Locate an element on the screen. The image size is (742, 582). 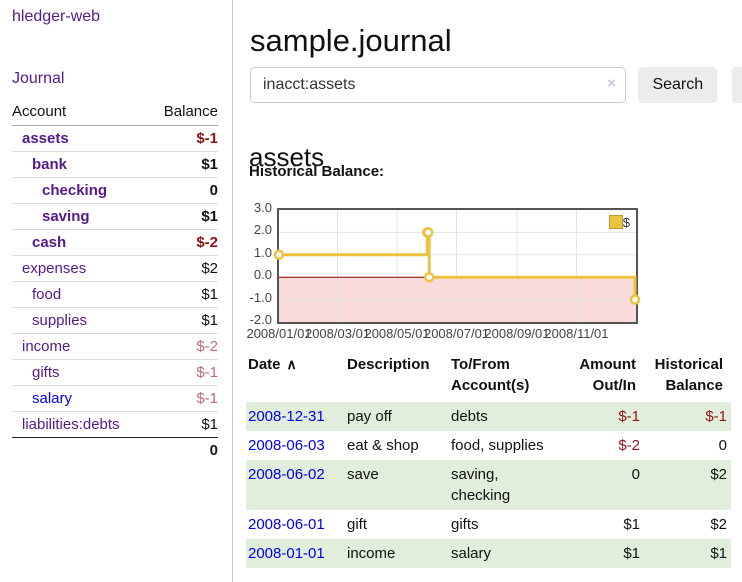
register-row: 2008-06-02 save saving, checking 0 $2 is located at coordinates (488, 485).